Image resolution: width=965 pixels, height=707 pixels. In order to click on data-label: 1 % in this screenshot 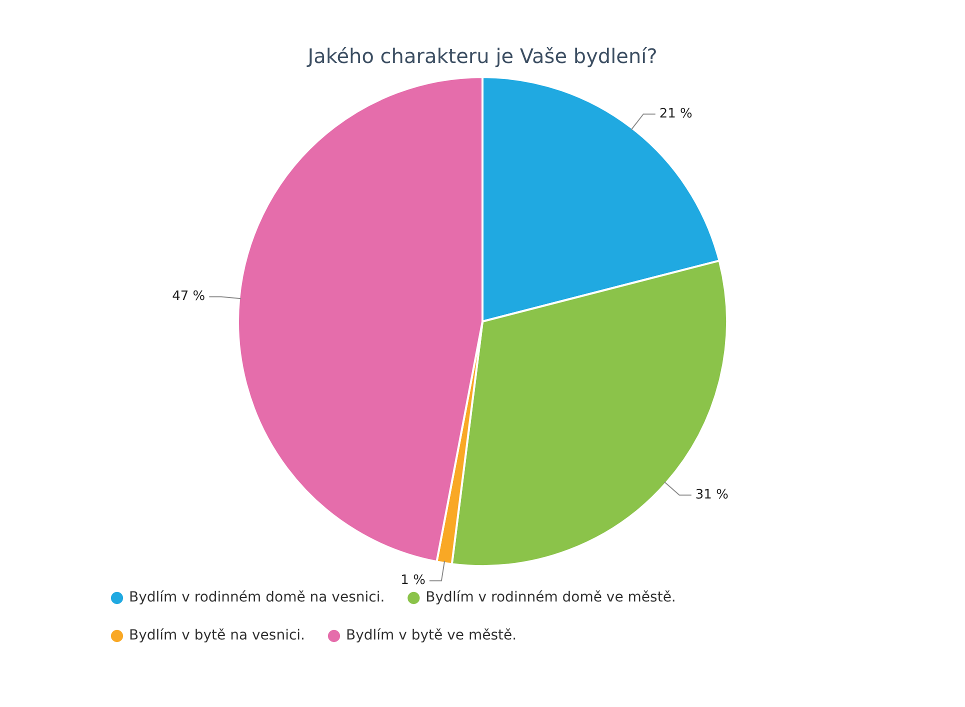, I will do `click(413, 580)`.